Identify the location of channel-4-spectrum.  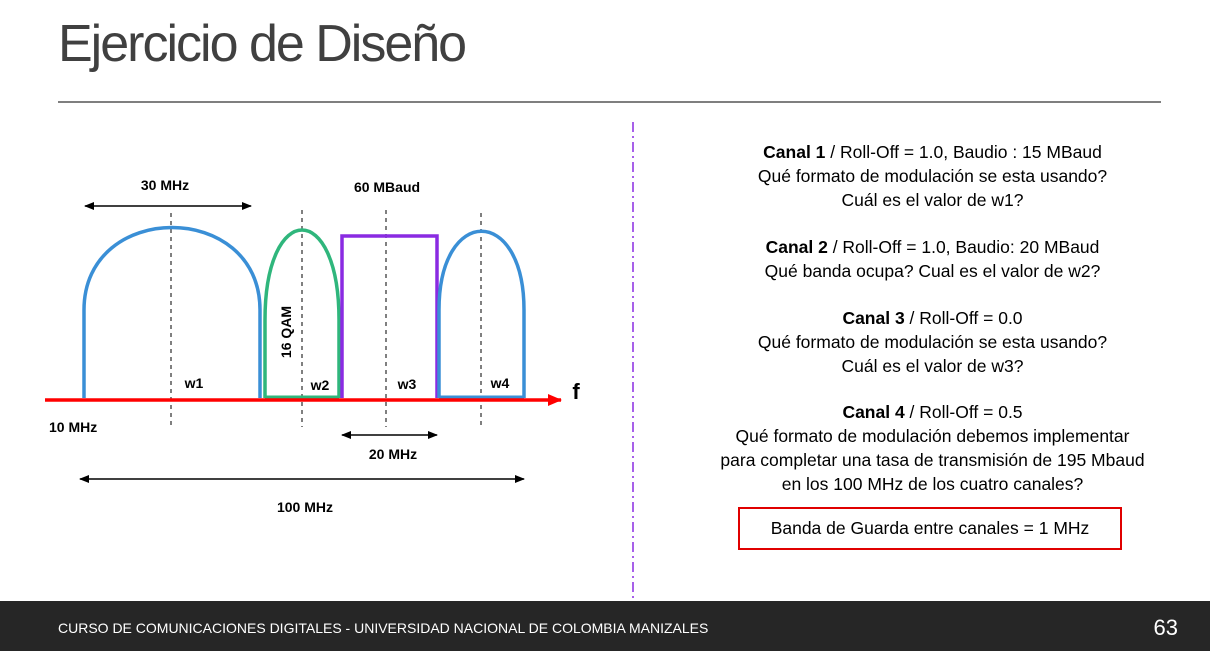
(481, 313).